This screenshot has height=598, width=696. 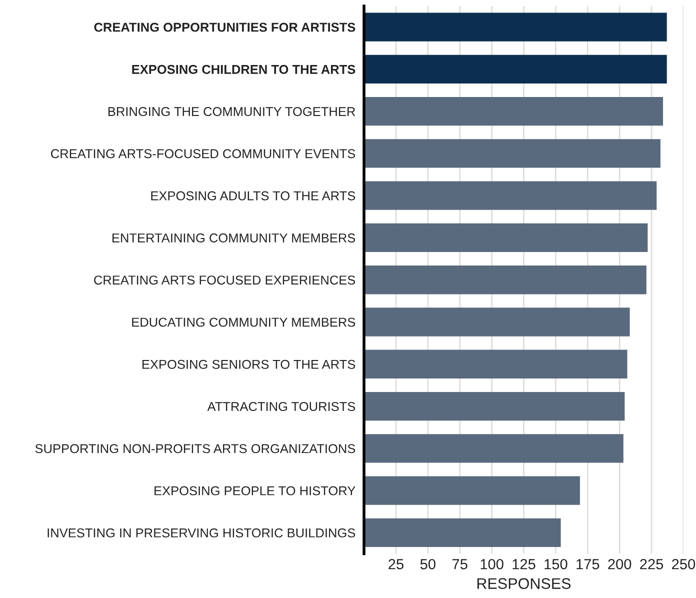 I want to click on x-tick-label: 25, so click(x=396, y=564).